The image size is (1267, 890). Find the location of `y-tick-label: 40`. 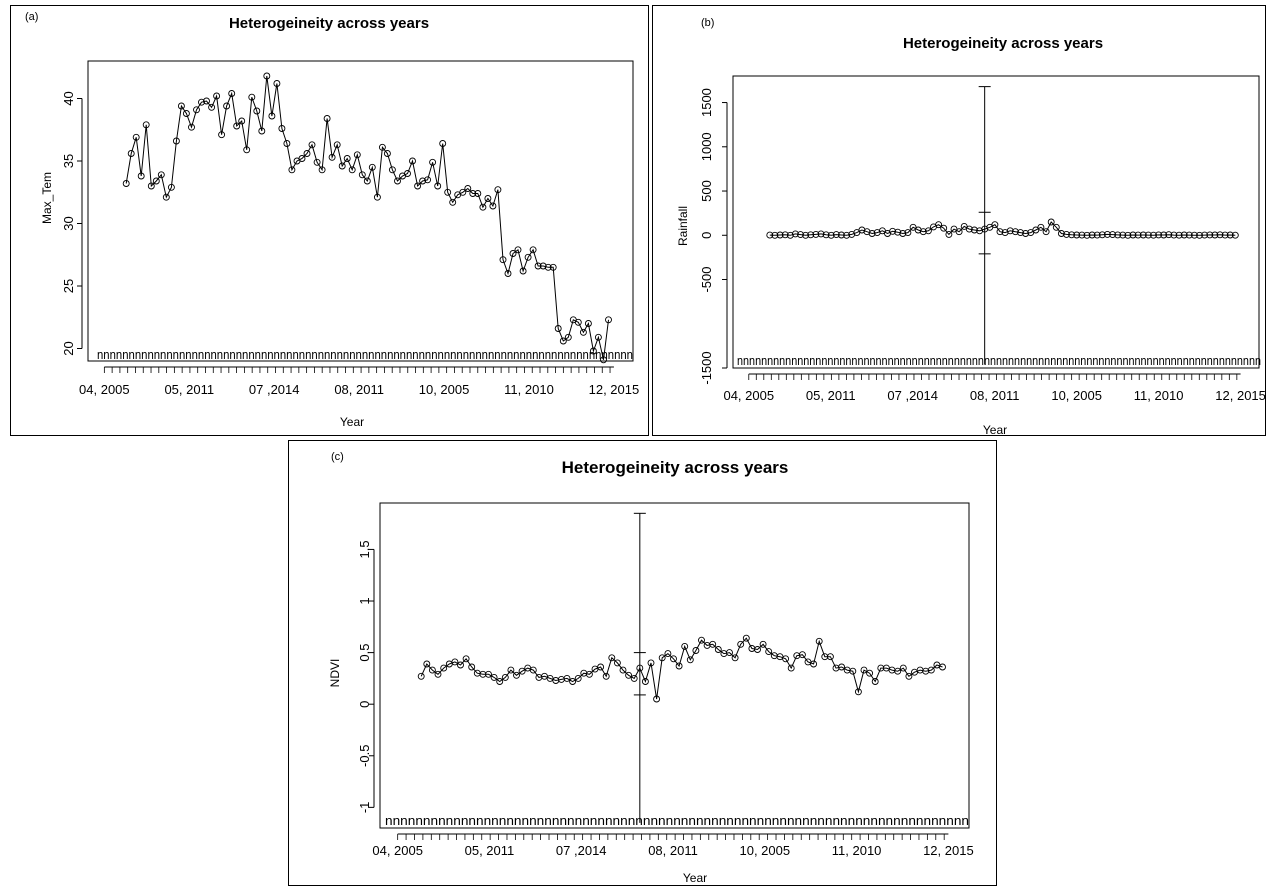

y-tick-label: 40 is located at coordinates (68, 98).